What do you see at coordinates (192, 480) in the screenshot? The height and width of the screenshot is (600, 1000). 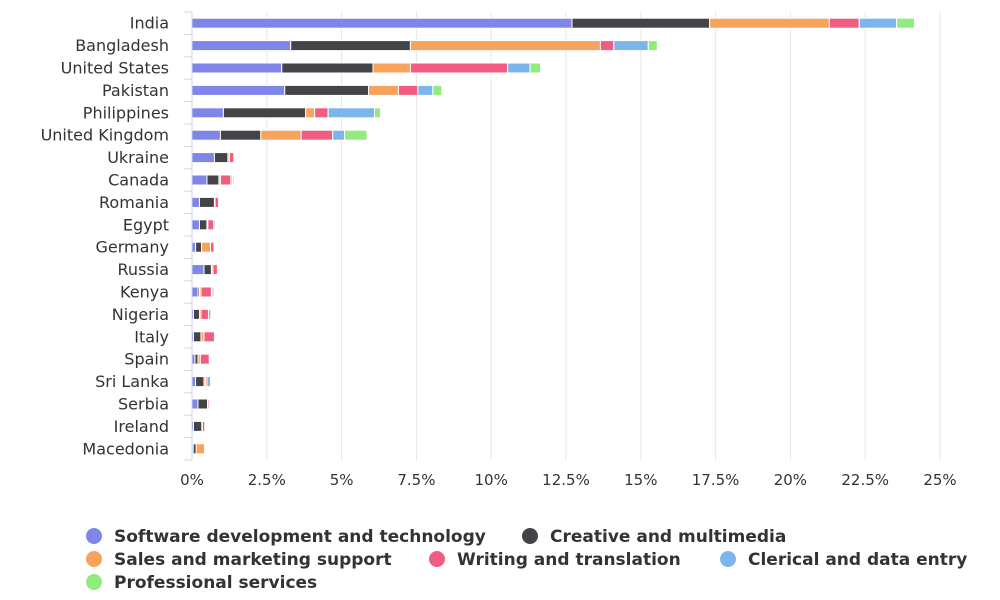 I see `x-tick-label: 0%` at bounding box center [192, 480].